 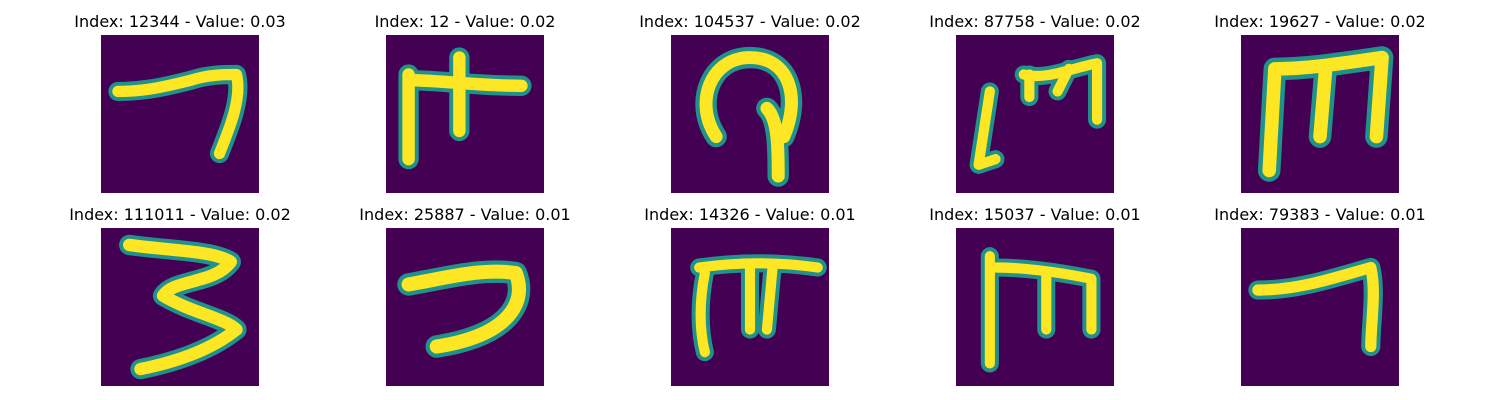 I want to click on sample-panel-8: Index: 15037 - Value: 0.01, so click(x=1035, y=295).